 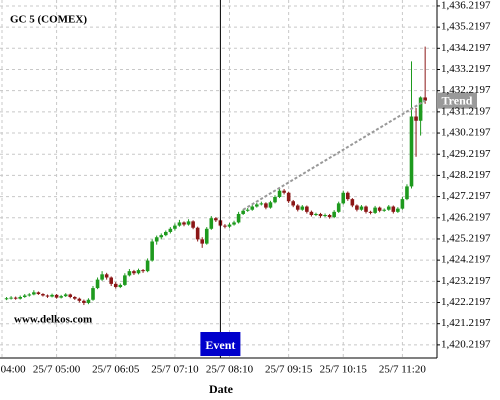 I want to click on y-tick-label: 1,436.2197, so click(x=466, y=5).